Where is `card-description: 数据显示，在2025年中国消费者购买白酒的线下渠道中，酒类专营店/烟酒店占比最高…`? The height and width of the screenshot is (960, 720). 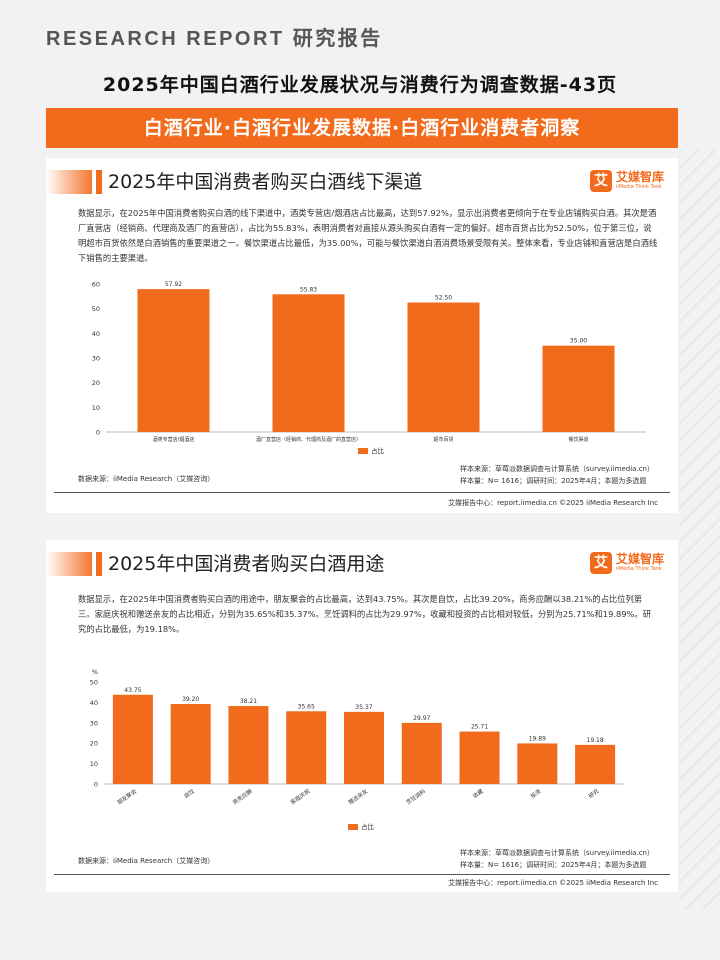 card-description: 数据显示，在2025年中国消费者购买白酒的线下渠道中，酒类专营店/烟酒店占比最高… is located at coordinates (368, 235).